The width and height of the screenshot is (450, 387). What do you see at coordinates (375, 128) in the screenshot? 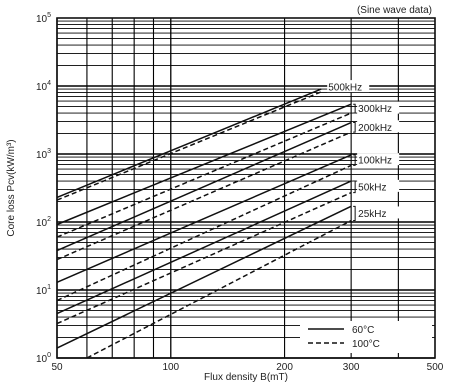
I see `frequency-label: 200kHz` at bounding box center [375, 128].